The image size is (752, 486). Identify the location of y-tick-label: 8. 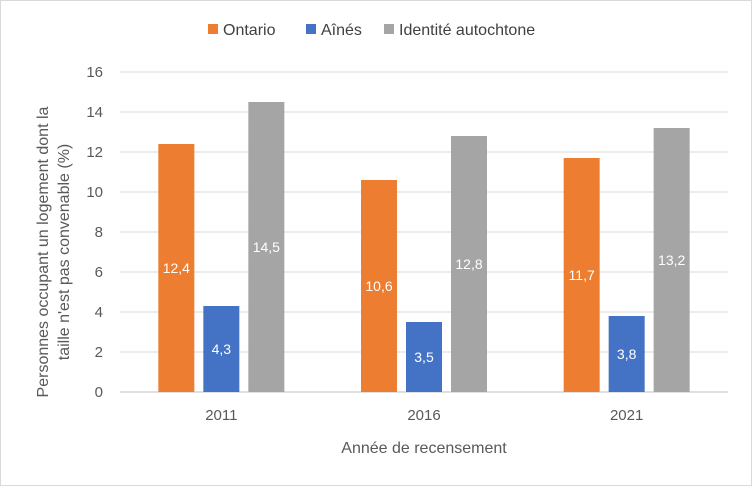
(99, 232).